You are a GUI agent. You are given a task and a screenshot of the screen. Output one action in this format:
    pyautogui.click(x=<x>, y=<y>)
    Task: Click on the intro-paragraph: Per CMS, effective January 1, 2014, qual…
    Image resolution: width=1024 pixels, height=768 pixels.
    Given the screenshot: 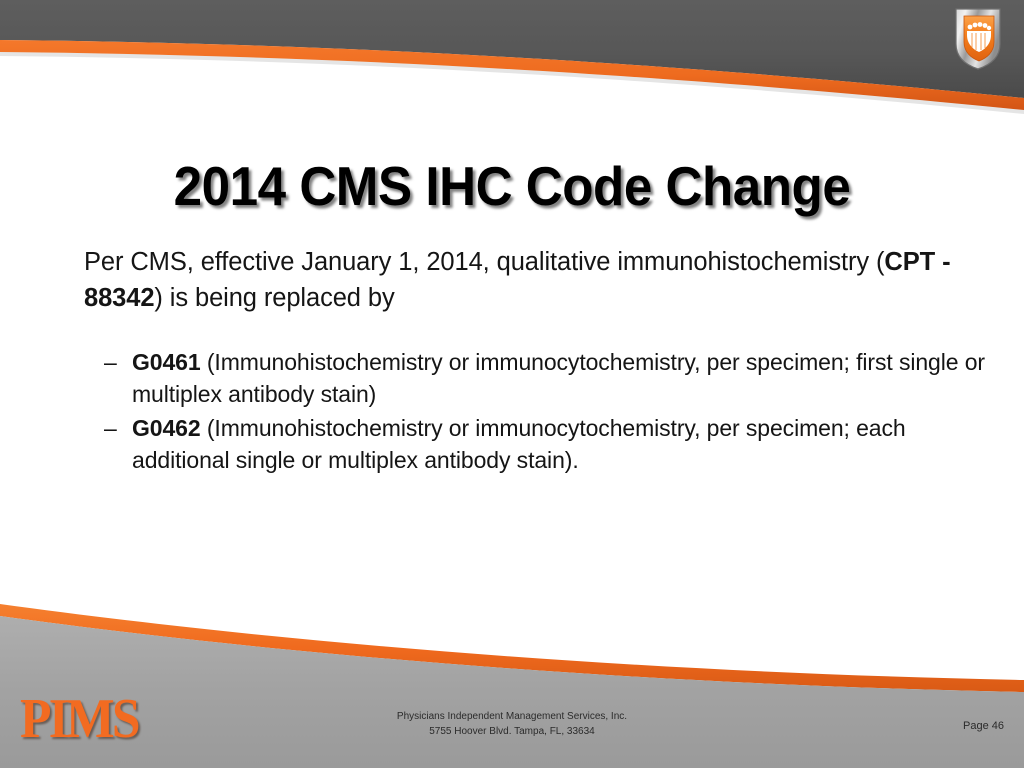 What is the action you would take?
    pyautogui.click(x=540, y=280)
    